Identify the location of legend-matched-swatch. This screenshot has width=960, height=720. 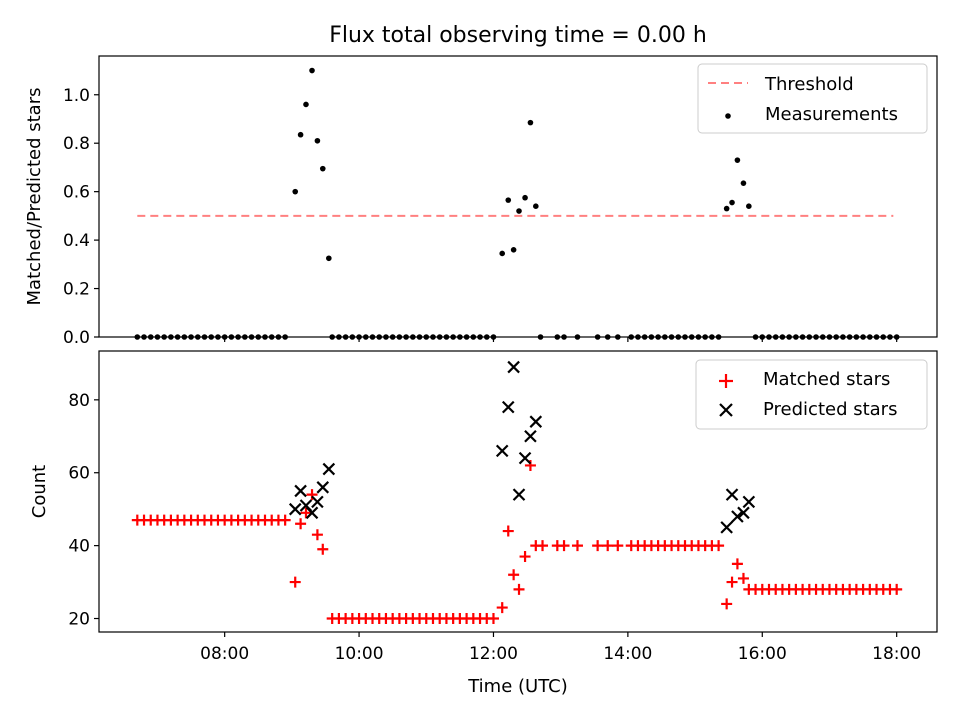
(726, 381).